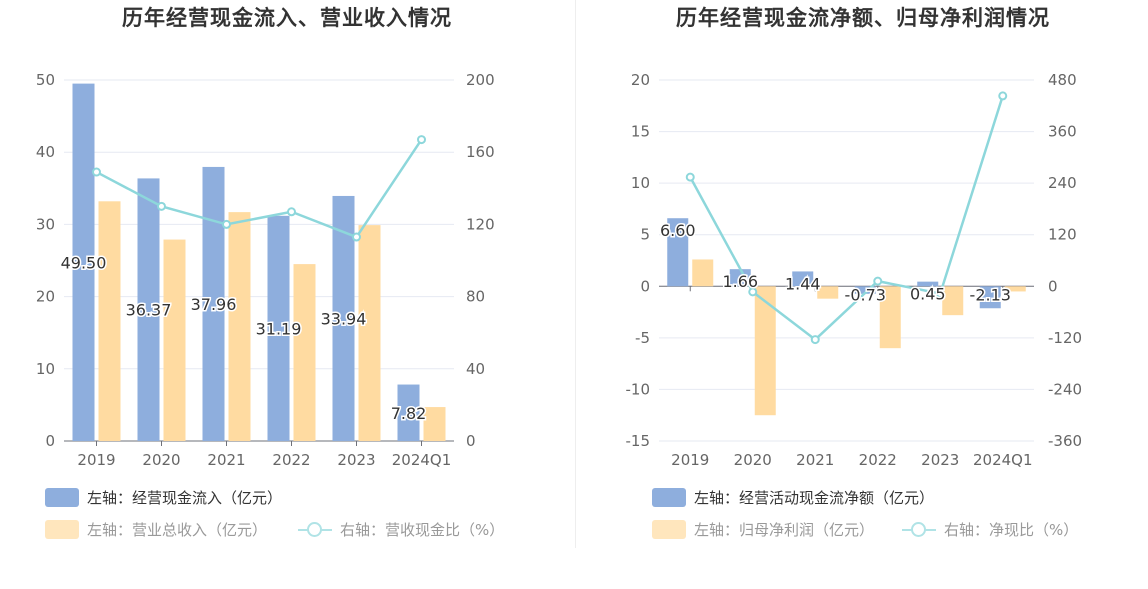 This screenshot has width=1148, height=589. I want to click on legend-item-profit: 左轴：归母净利润（亿元）, so click(763, 529).